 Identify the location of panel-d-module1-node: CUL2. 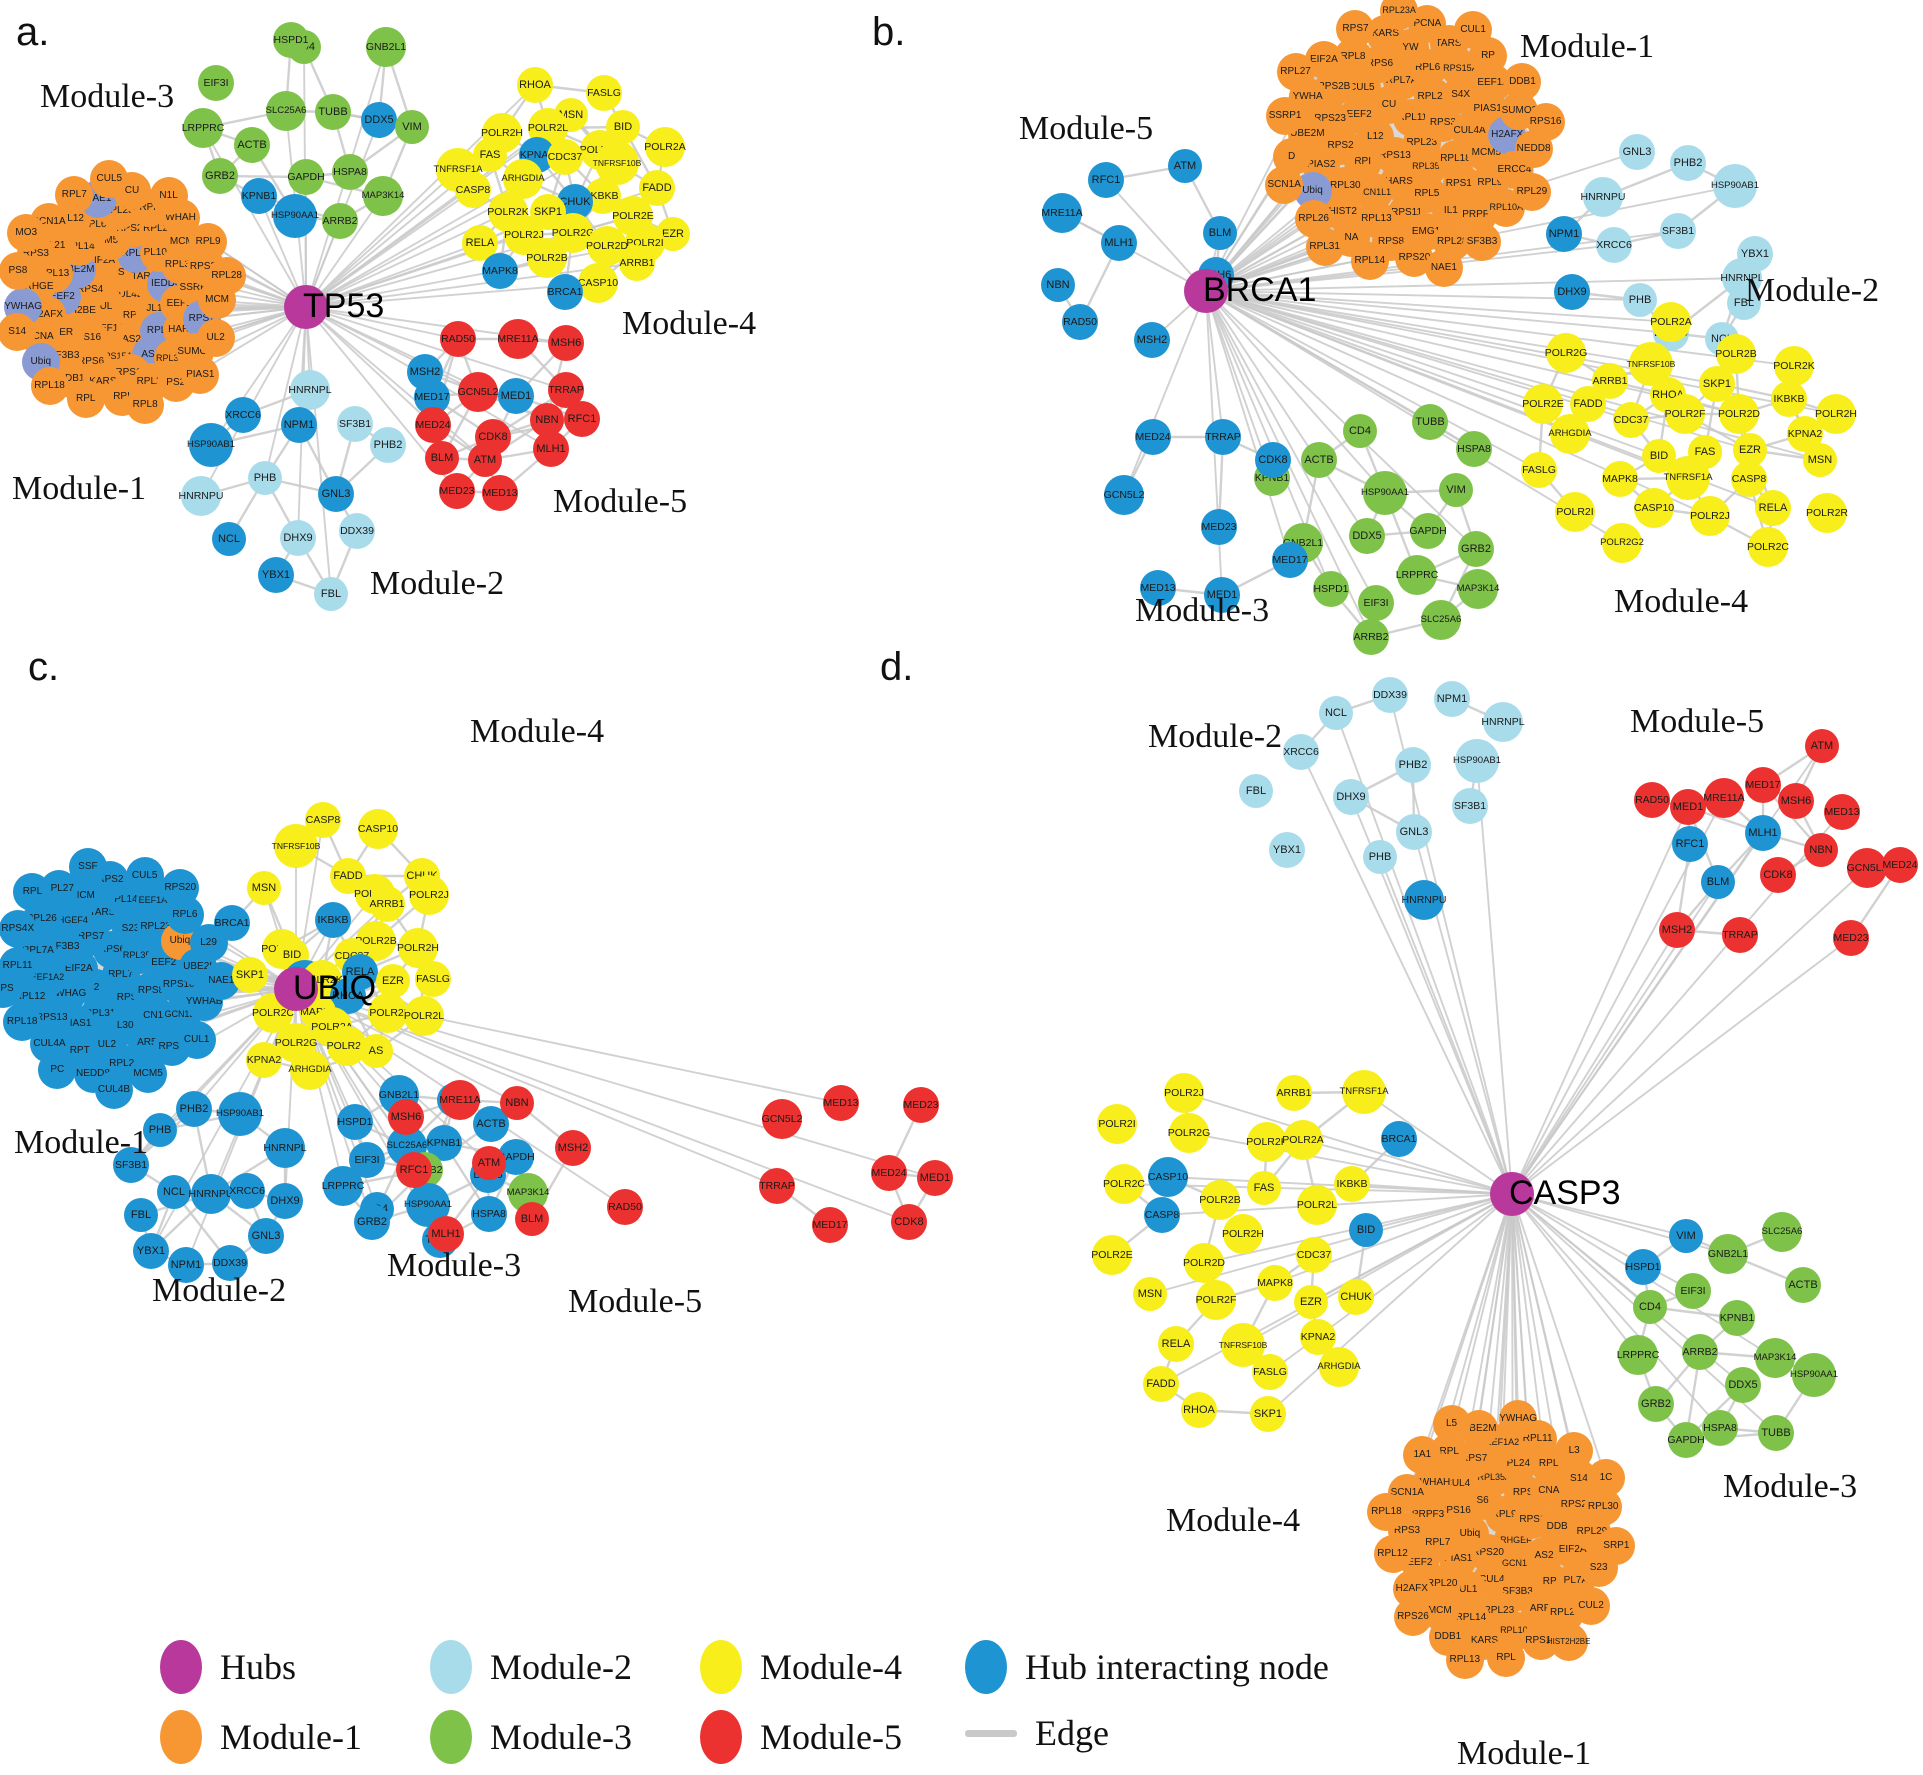
(1591, 1606).